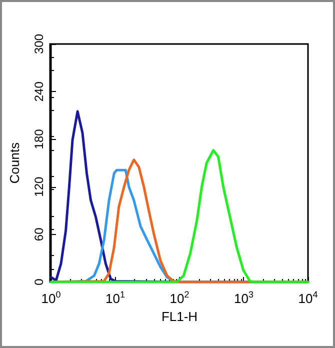 This screenshot has height=348, width=335. What do you see at coordinates (39, 282) in the screenshot?
I see `y-tick-label: 0` at bounding box center [39, 282].